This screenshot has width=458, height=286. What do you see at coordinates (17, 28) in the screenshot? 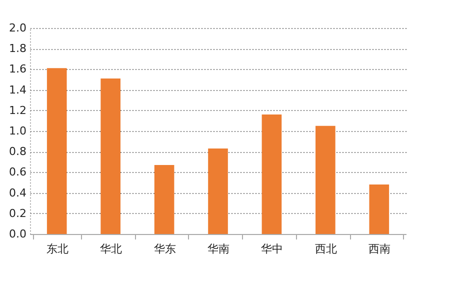
I see `y-tick-label: 2.0` at bounding box center [17, 28].